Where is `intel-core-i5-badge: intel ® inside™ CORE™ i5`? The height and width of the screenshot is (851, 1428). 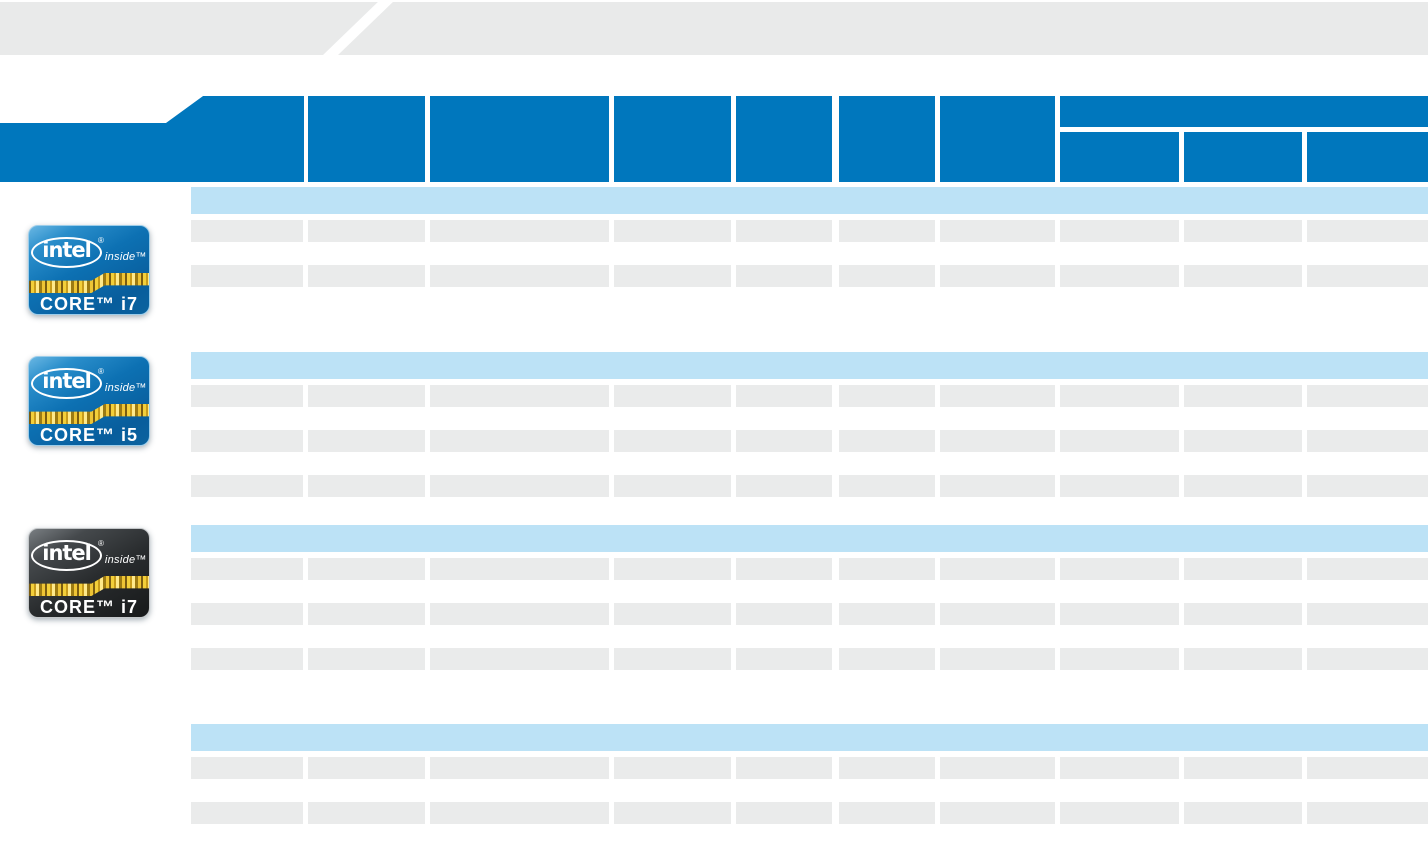 intel-core-i5-badge: intel ® inside™ CORE™ i5 is located at coordinates (89, 401).